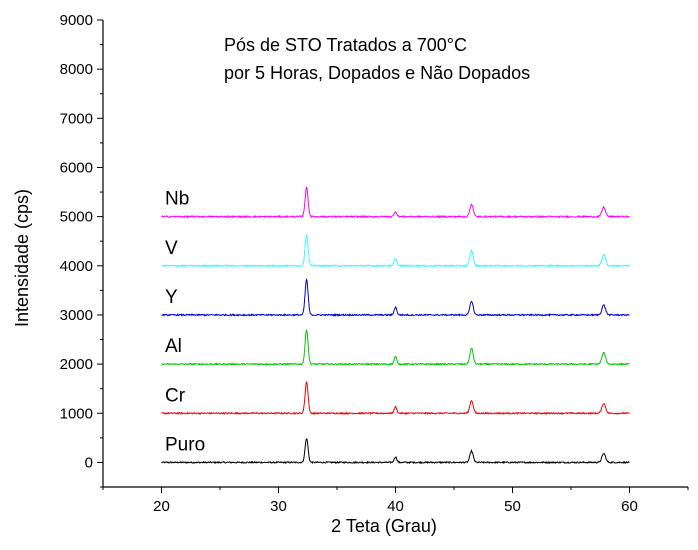  Describe the element at coordinates (185, 444) in the screenshot. I see `series-label-puro: Puro` at that location.